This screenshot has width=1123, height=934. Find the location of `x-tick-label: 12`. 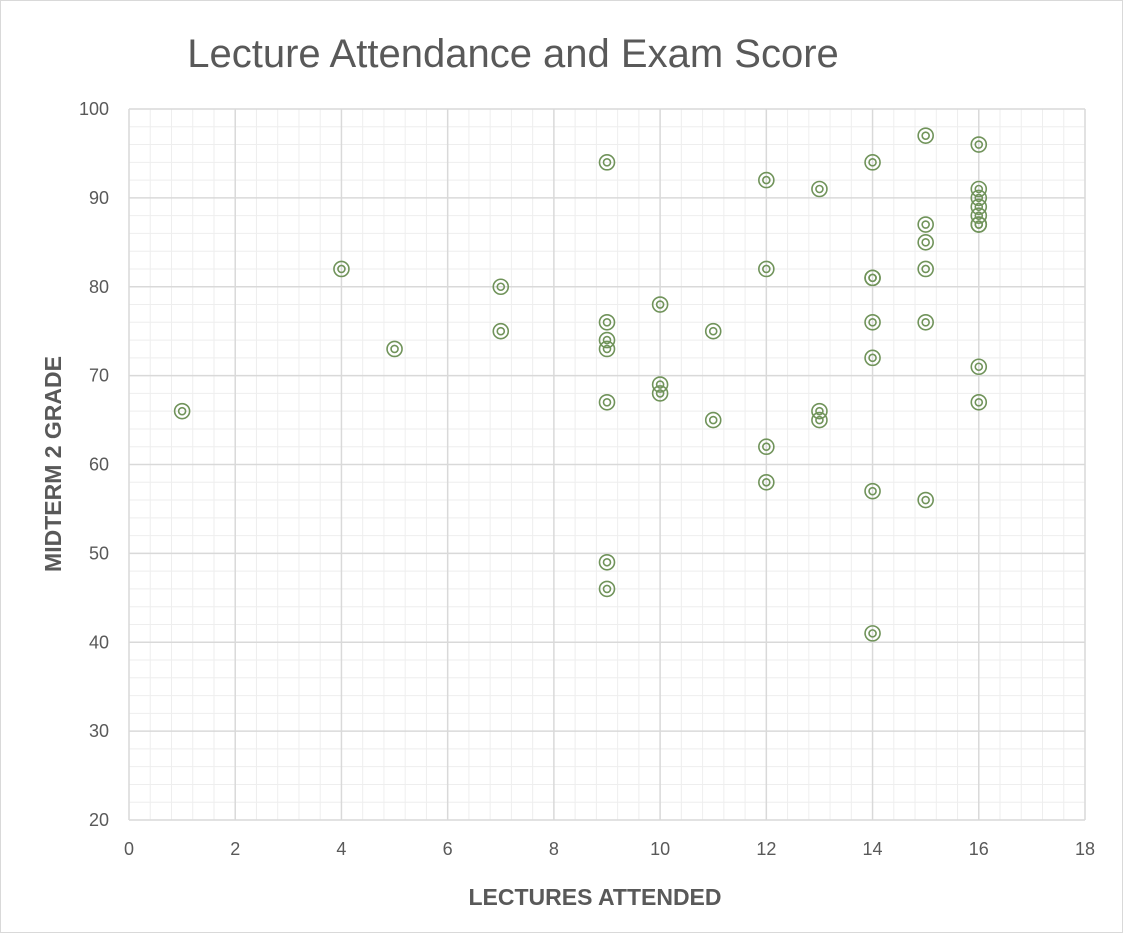

x-tick-label: 12 is located at coordinates (766, 849).